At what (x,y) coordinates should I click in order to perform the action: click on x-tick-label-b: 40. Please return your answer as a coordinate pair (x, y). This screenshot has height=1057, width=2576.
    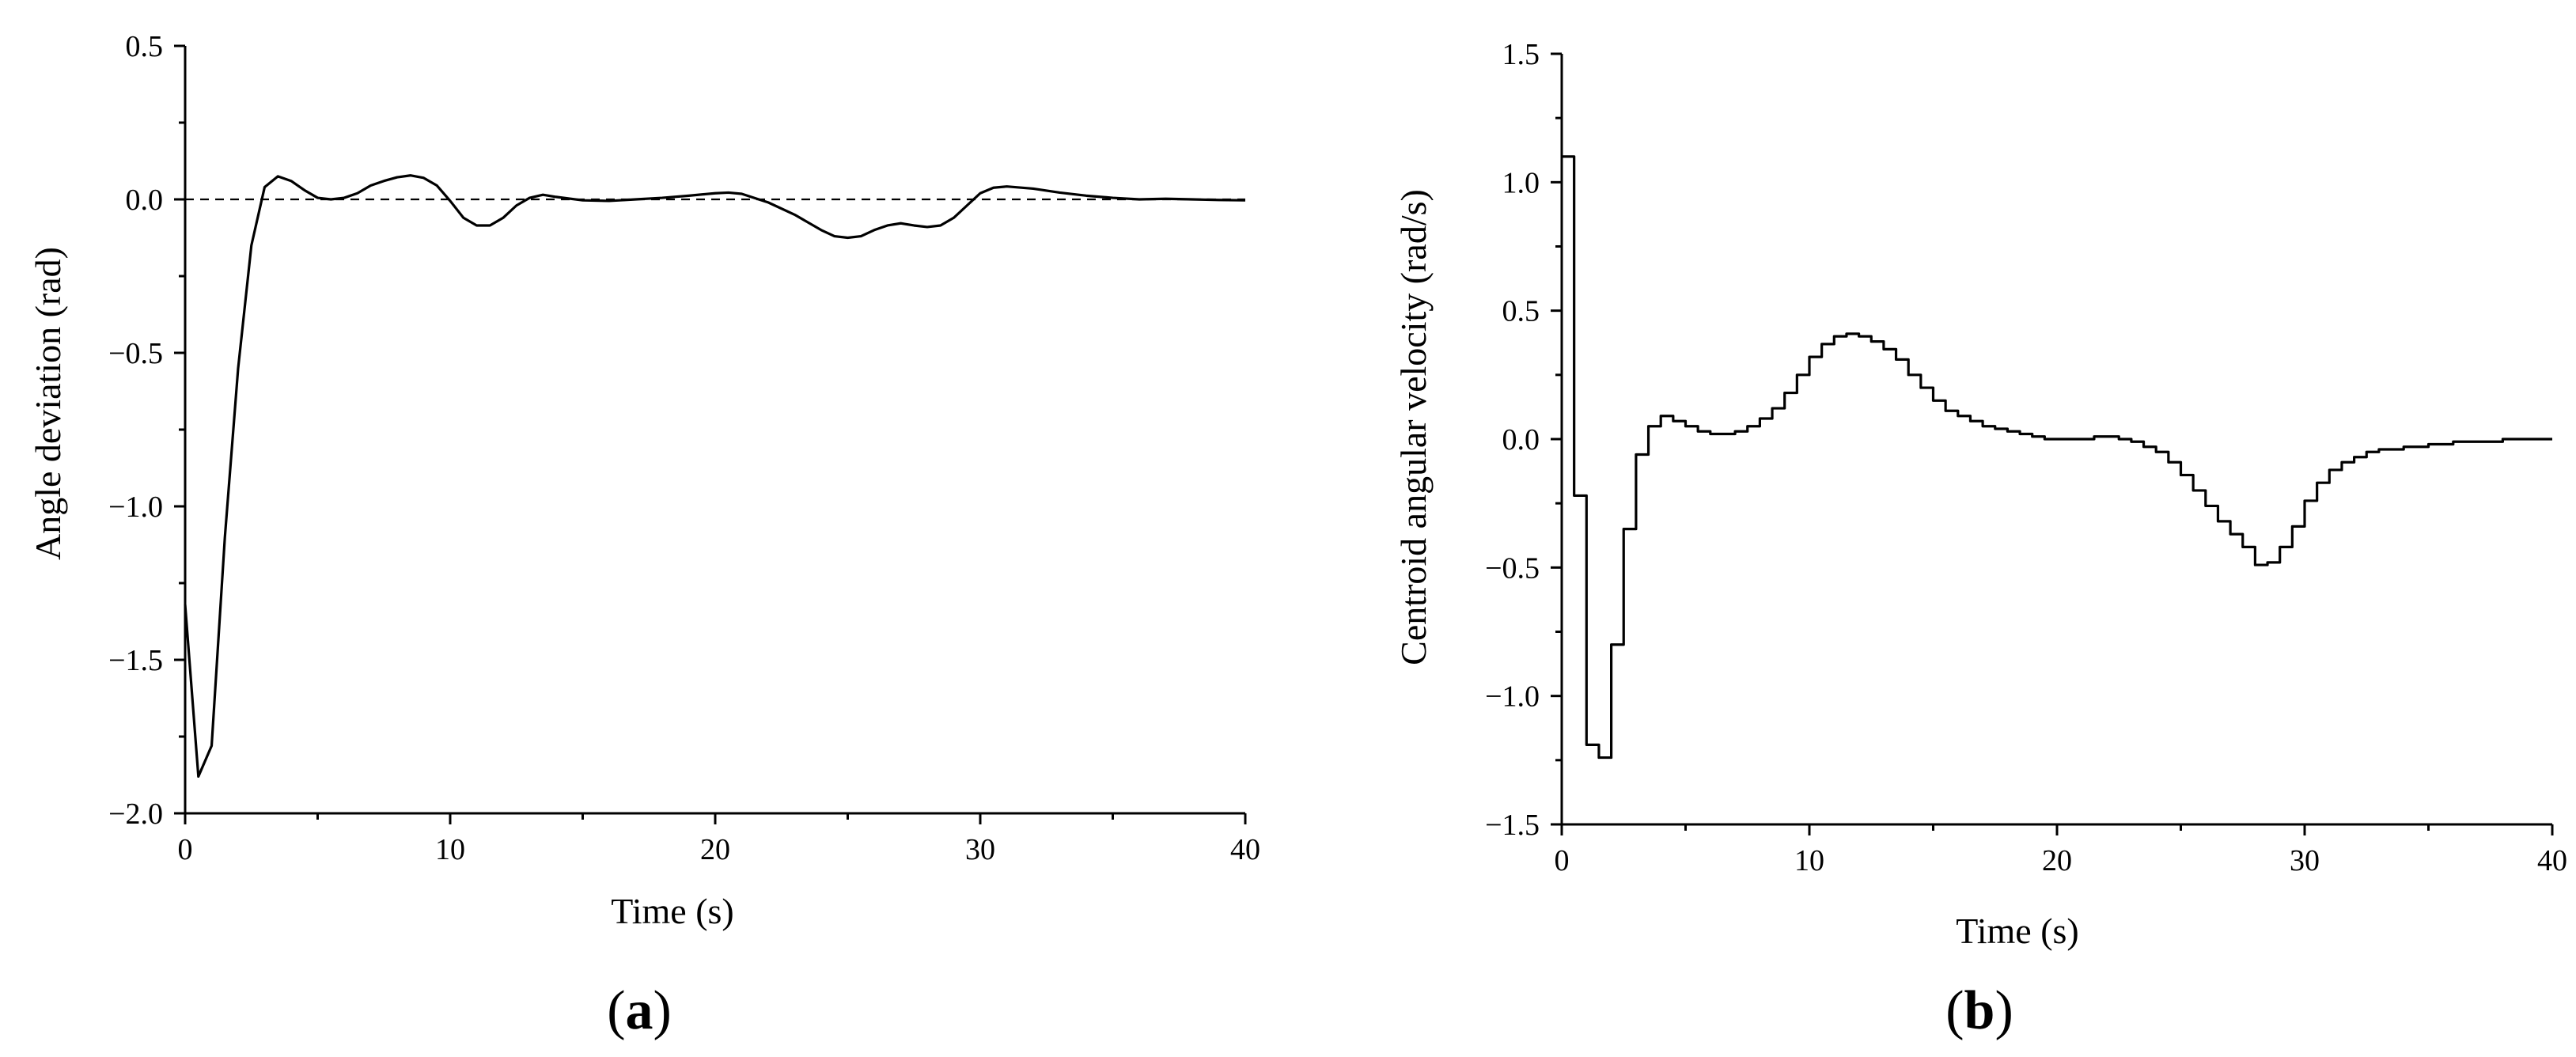
    Looking at the image, I should click on (2552, 861).